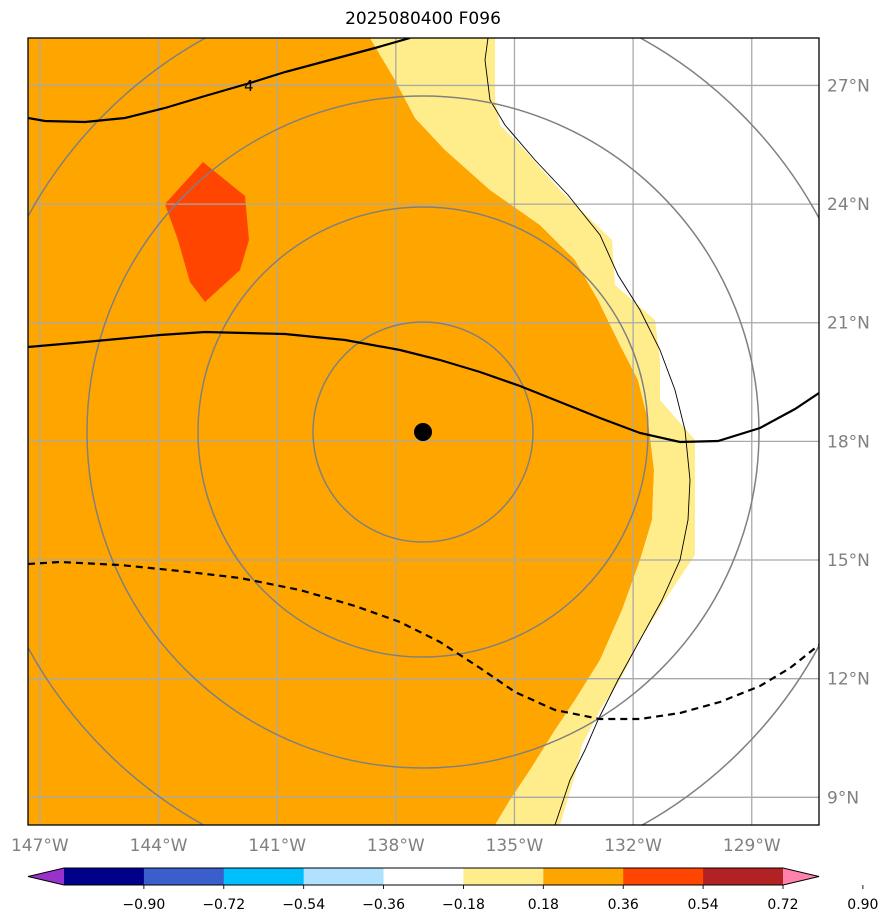 This screenshot has width=889, height=924. I want to click on lon-tick-label: 144°W, so click(159, 846).